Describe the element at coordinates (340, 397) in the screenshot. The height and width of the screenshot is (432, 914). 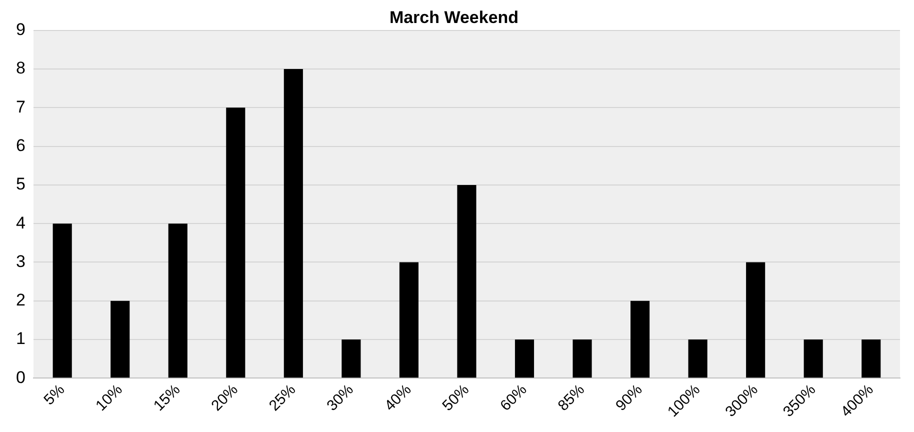
I see `x-tick-label: 30%` at that location.